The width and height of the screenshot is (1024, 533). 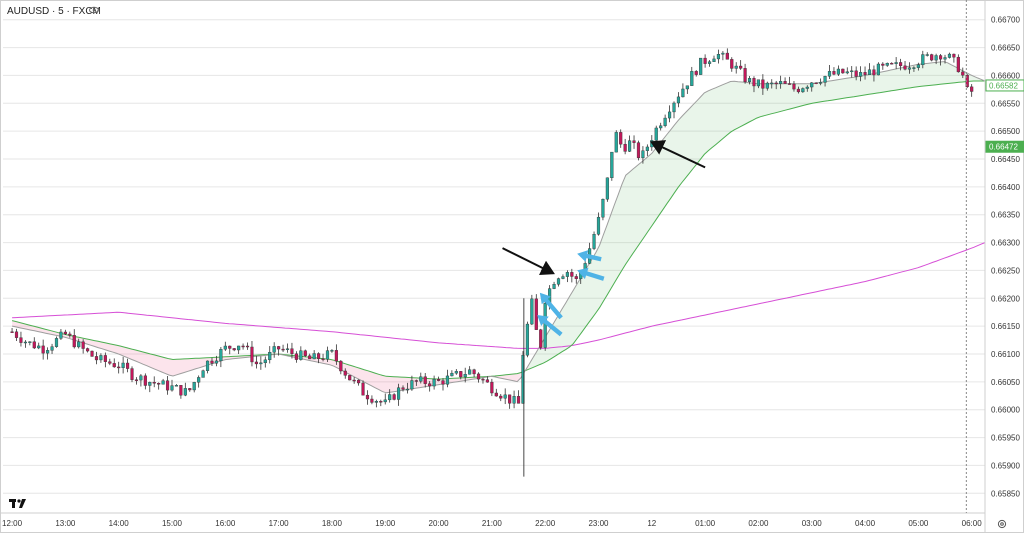 I want to click on y-tick-label: 0.66000, so click(x=1005, y=410).